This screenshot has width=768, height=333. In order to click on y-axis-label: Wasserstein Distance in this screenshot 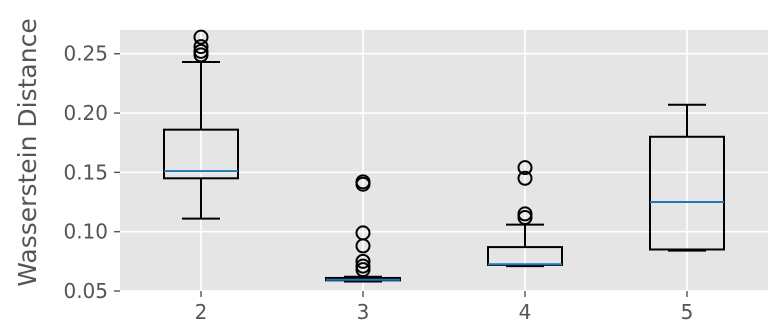, I will do `click(27, 152)`.